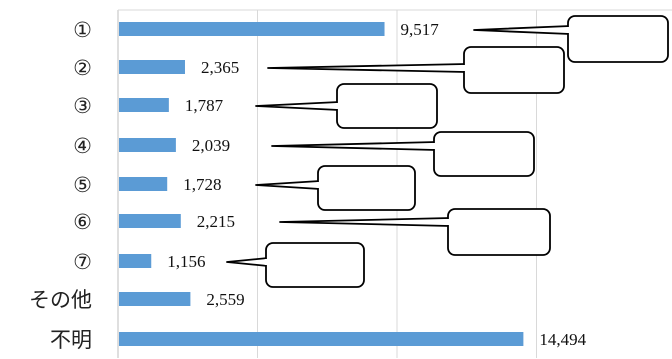 This screenshot has height=359, width=672. What do you see at coordinates (211, 145) in the screenshot?
I see `value-label: 2,039` at bounding box center [211, 145].